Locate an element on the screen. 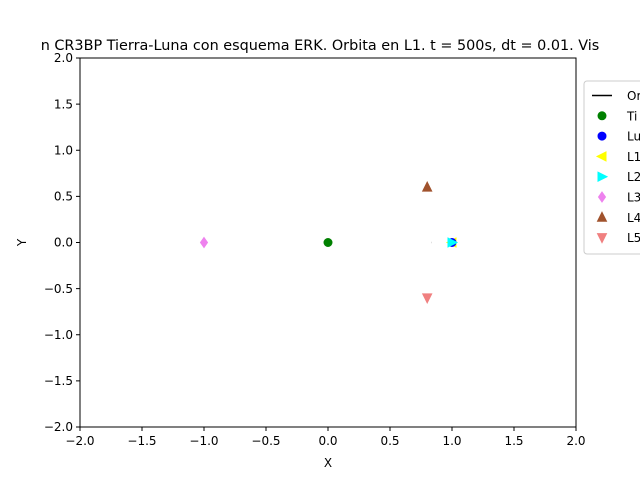 The height and width of the screenshot is (480, 640). data-point-l2 is located at coordinates (453, 242).